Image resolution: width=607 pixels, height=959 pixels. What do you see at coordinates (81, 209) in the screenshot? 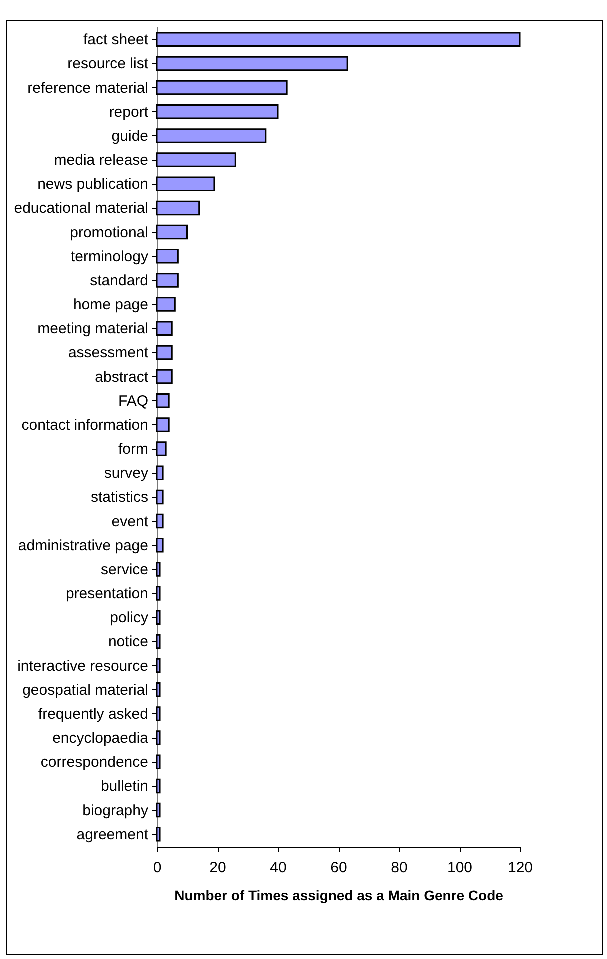
I see `y-tick-label: educational material` at bounding box center [81, 209].